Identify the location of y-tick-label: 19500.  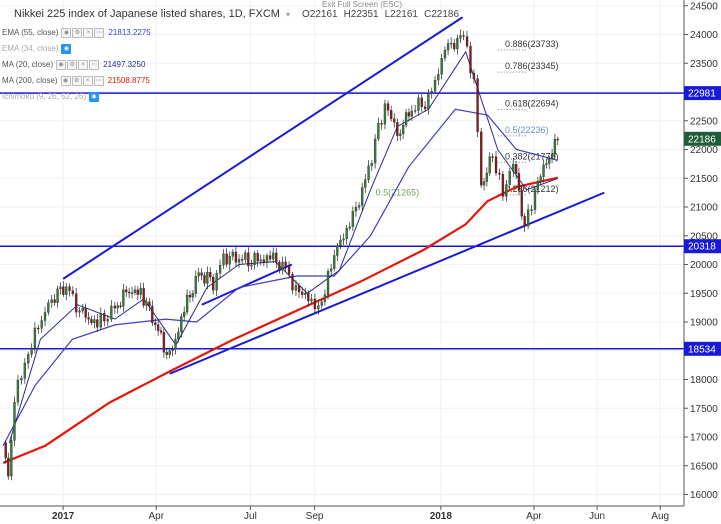
(704, 294).